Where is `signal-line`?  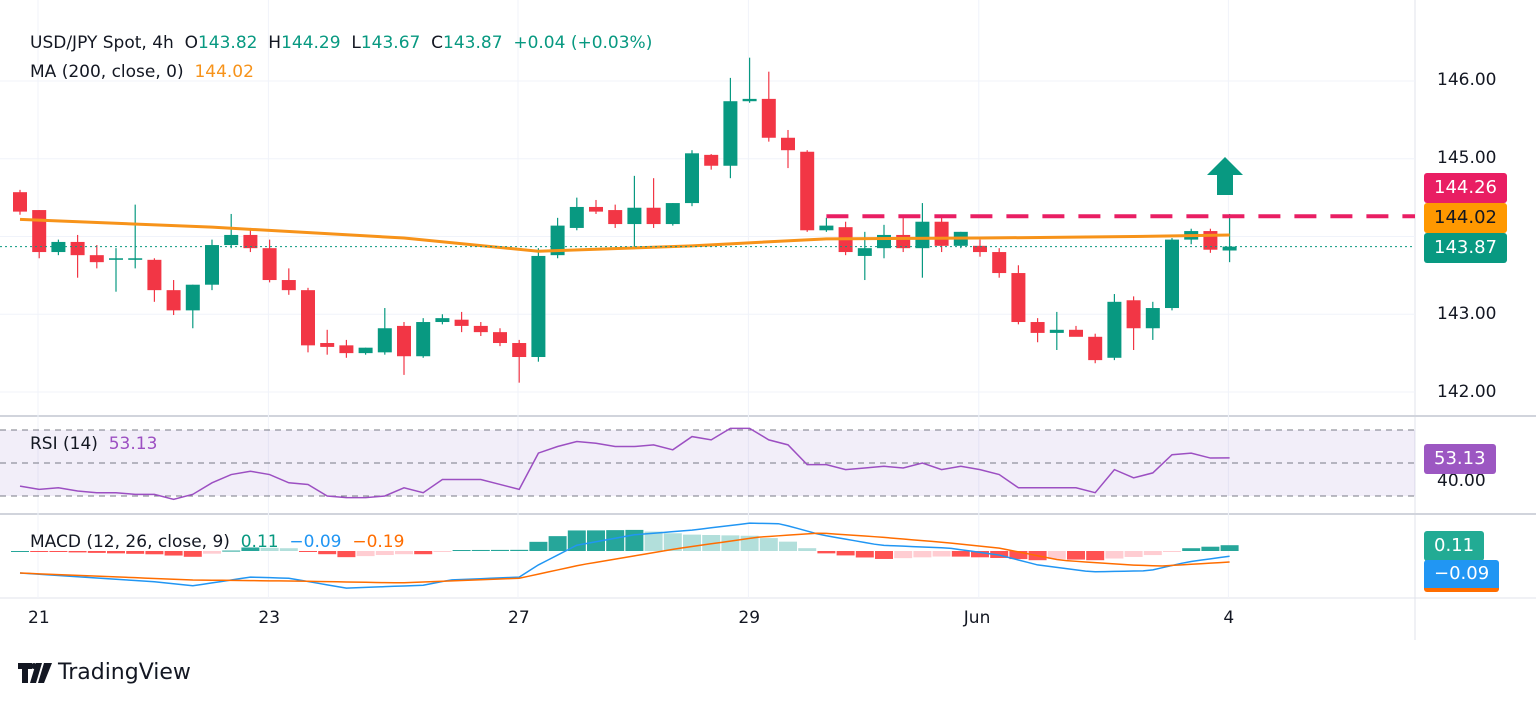 signal-line is located at coordinates (624, 558).